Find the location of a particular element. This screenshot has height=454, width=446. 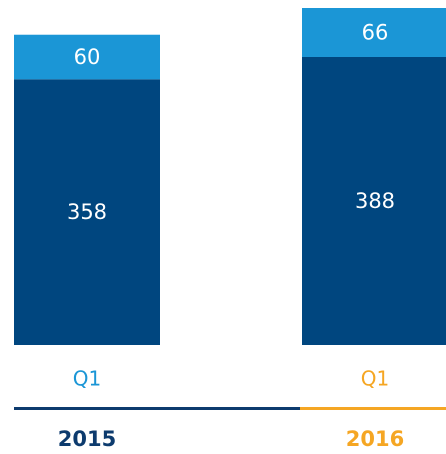

value-label: 388 is located at coordinates (375, 201).